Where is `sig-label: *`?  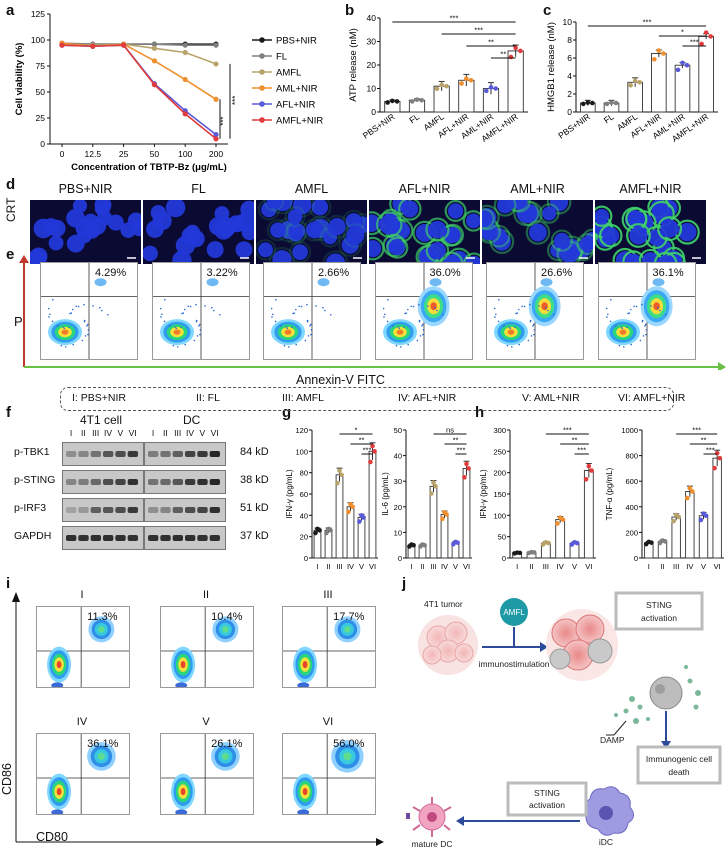 sig-label: * is located at coordinates (356, 430).